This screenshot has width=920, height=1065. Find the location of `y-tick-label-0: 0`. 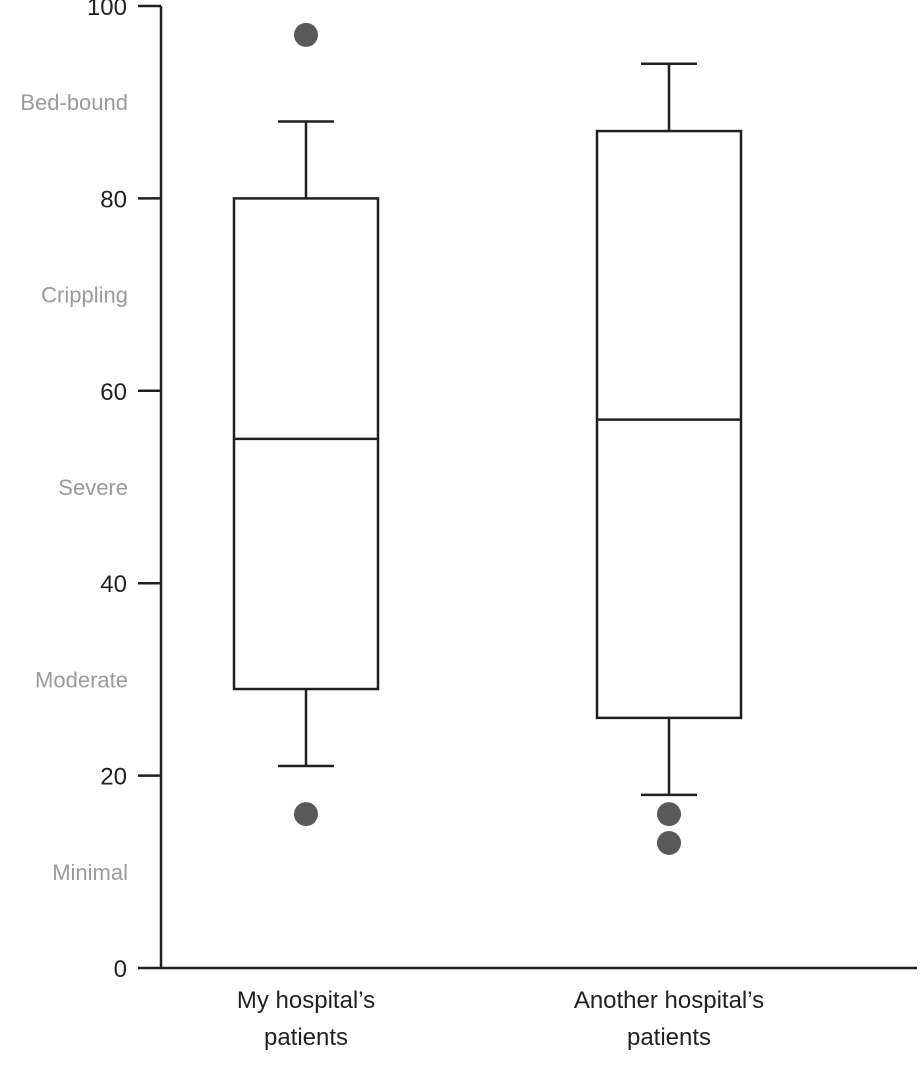

y-tick-label-0: 0 is located at coordinates (120, 969).